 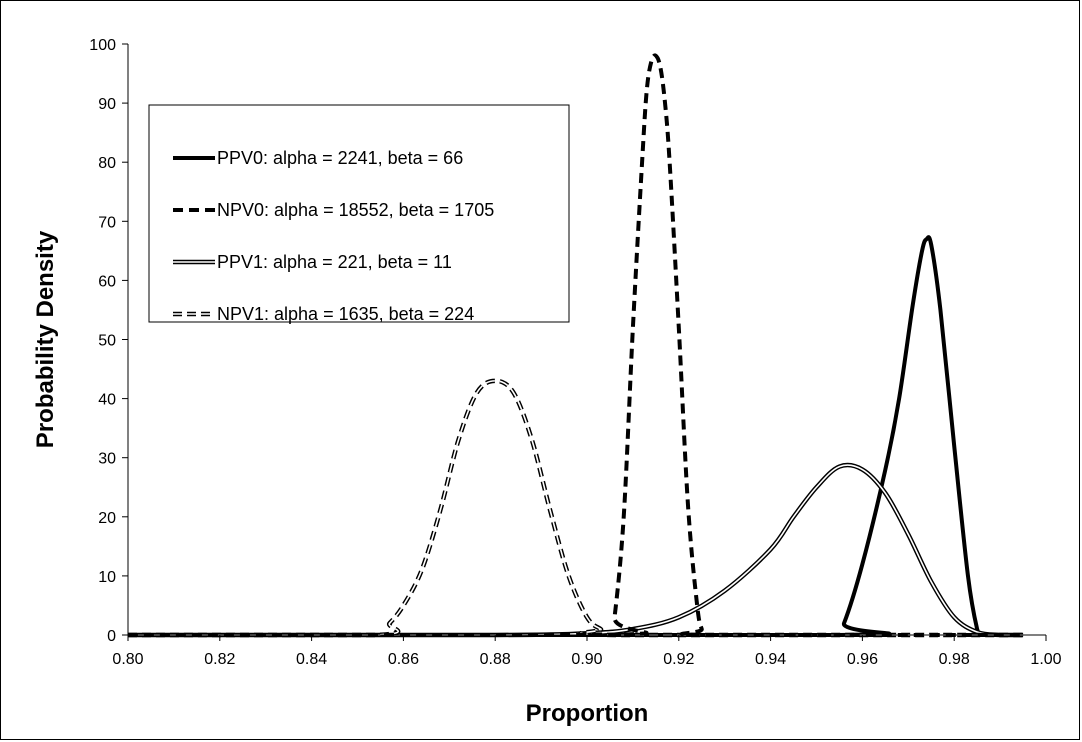 I want to click on x-tick-label: 1.00, so click(x=1045, y=659).